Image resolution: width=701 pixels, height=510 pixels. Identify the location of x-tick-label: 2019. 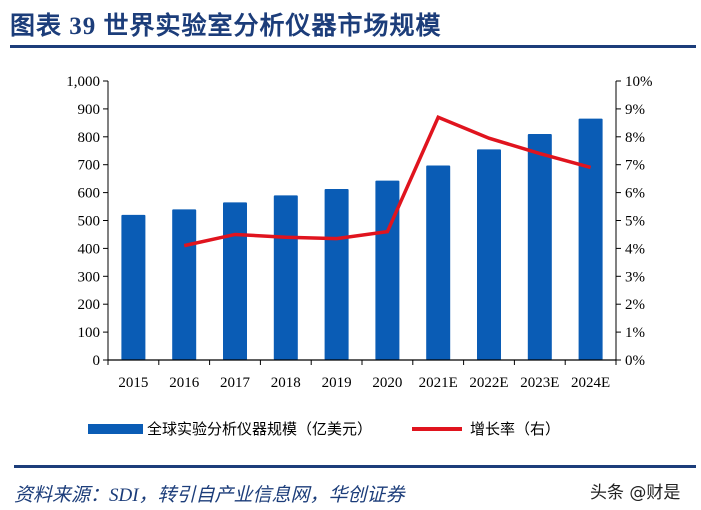
(337, 383).